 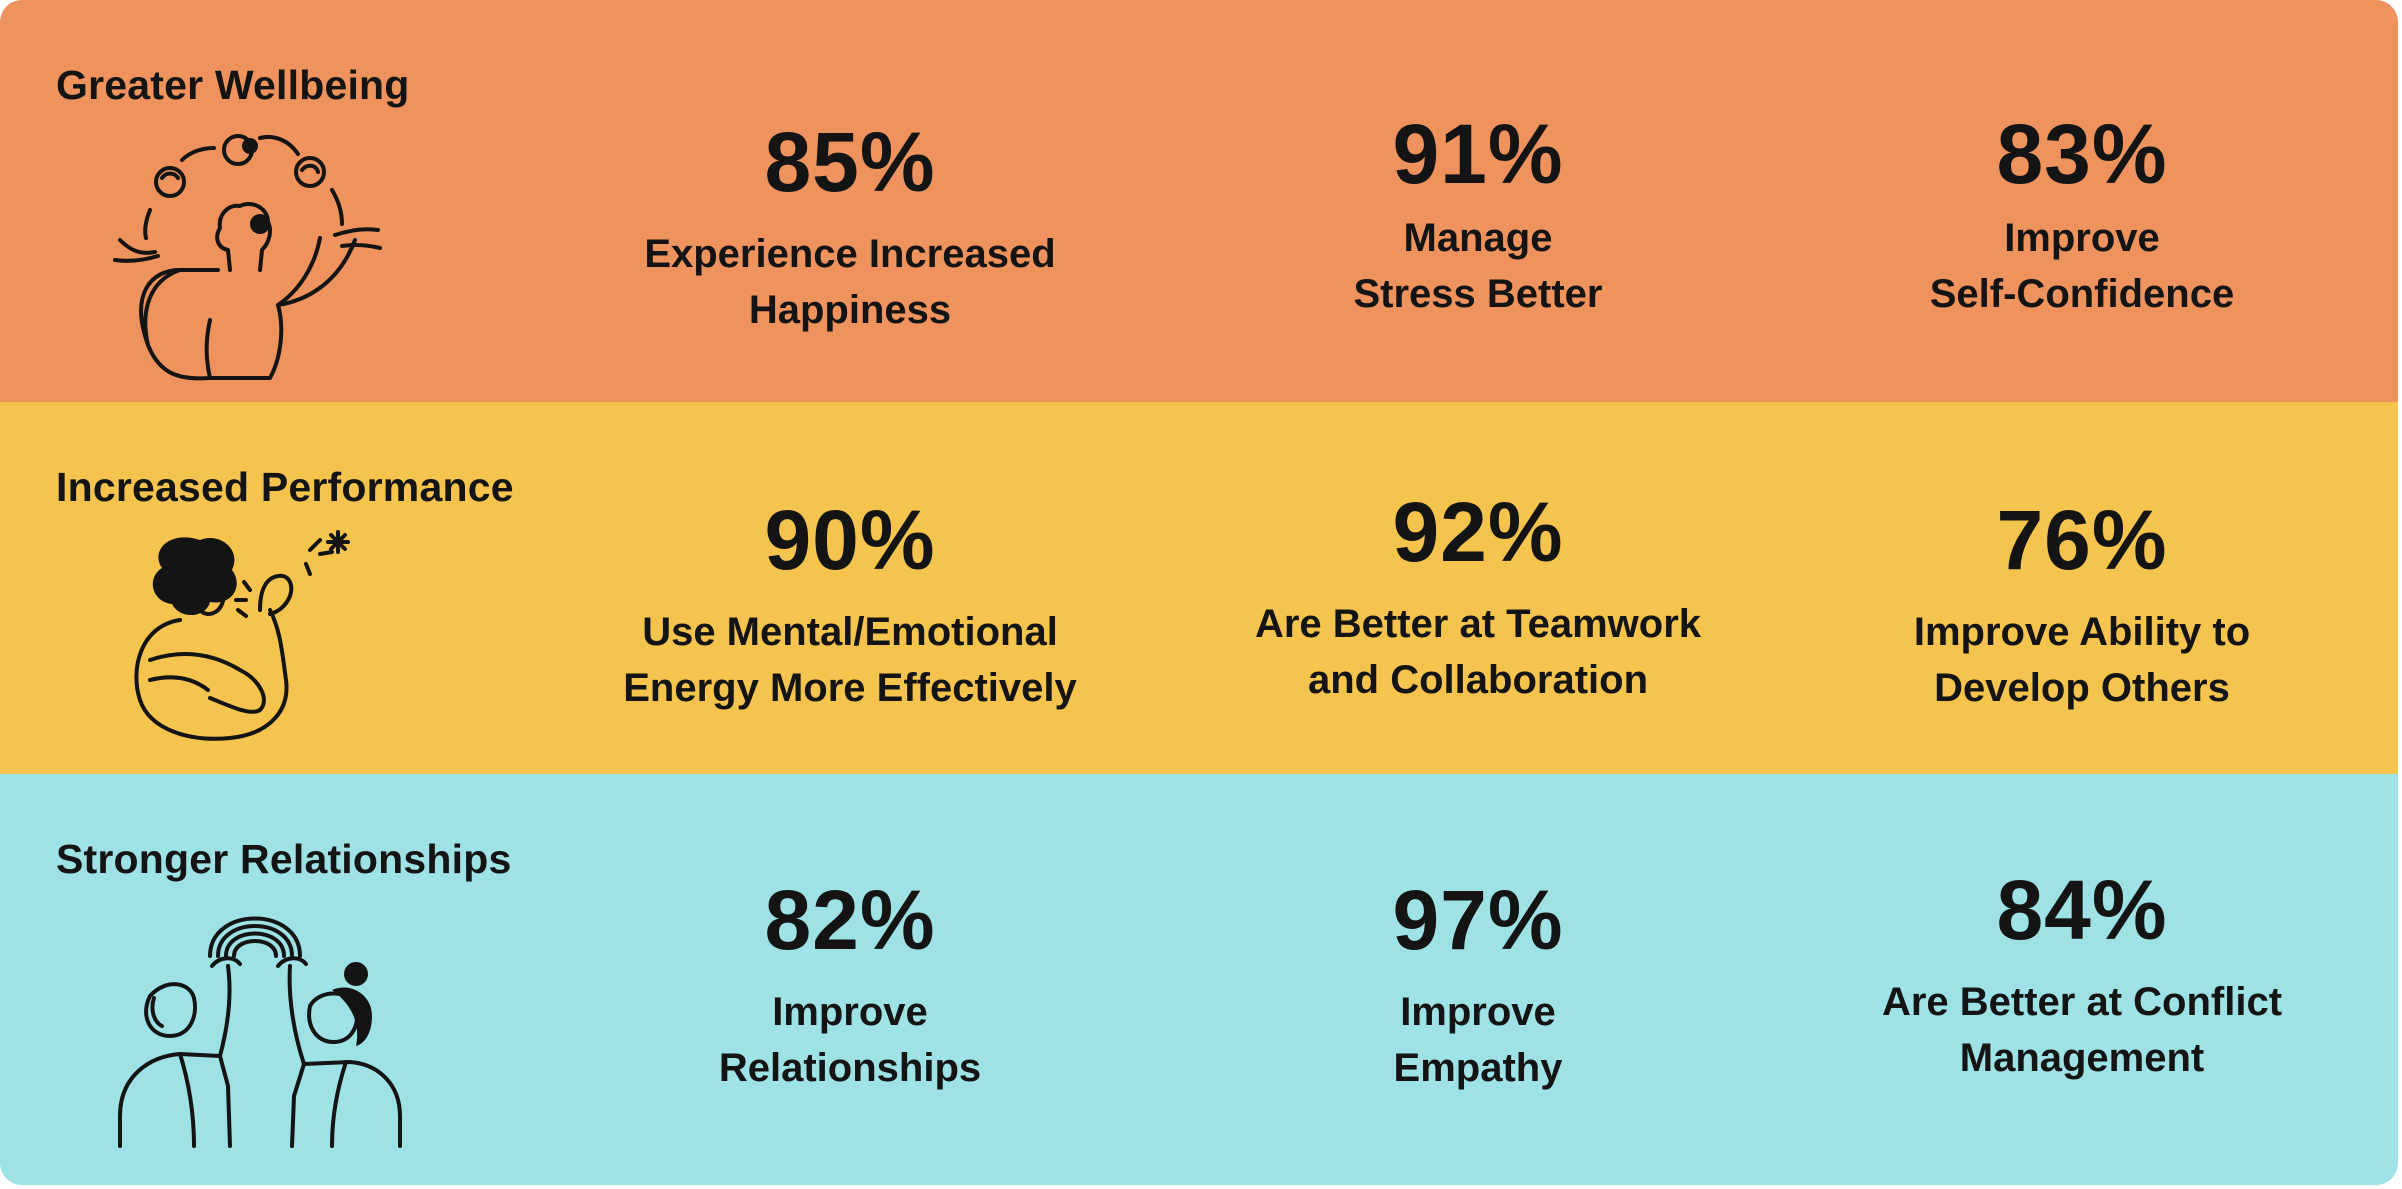 I want to click on stat-stress: 91% Manage Stress Better, so click(x=1478, y=217).